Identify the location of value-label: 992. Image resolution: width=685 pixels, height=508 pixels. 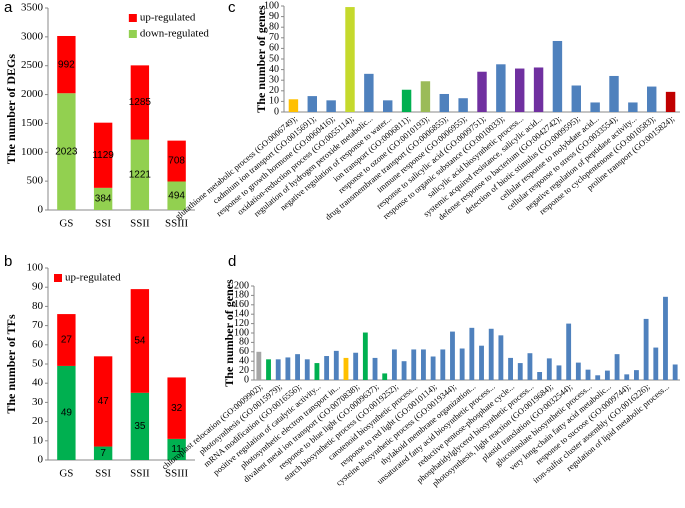
(66, 64).